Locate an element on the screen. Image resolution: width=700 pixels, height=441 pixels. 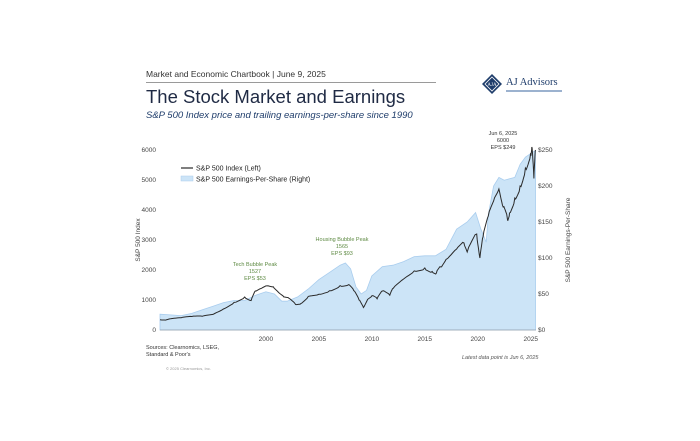
header-divider is located at coordinates (291, 82).